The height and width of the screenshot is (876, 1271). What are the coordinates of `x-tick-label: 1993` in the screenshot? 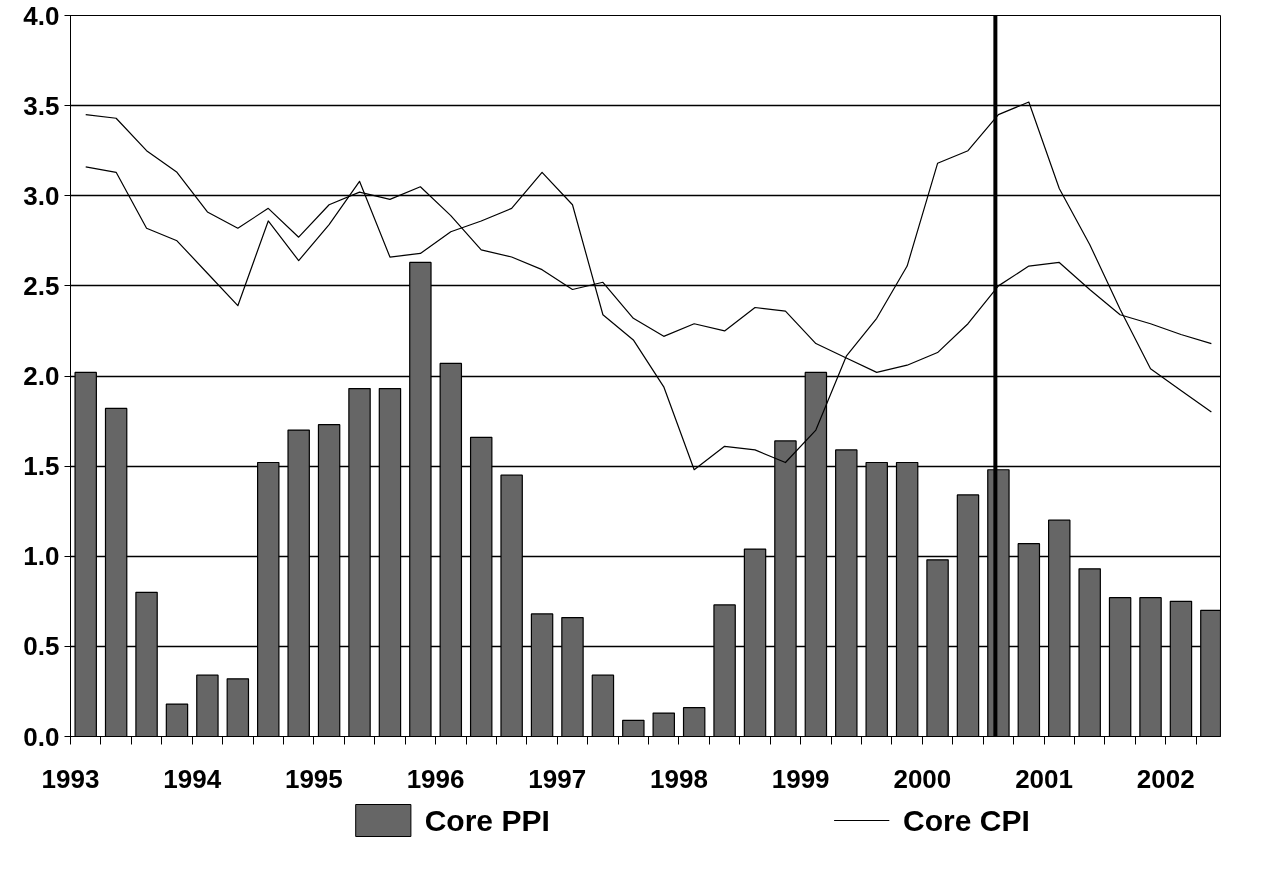 It's located at (70, 778).